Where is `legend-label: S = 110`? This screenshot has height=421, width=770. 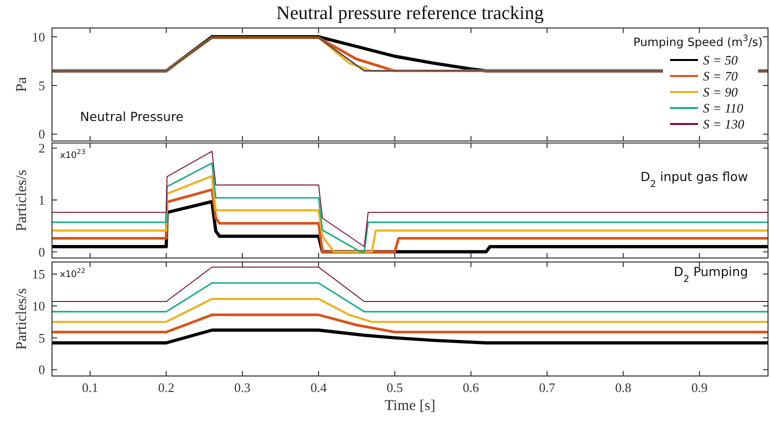
legend-label: S = 110 is located at coordinates (723, 108).